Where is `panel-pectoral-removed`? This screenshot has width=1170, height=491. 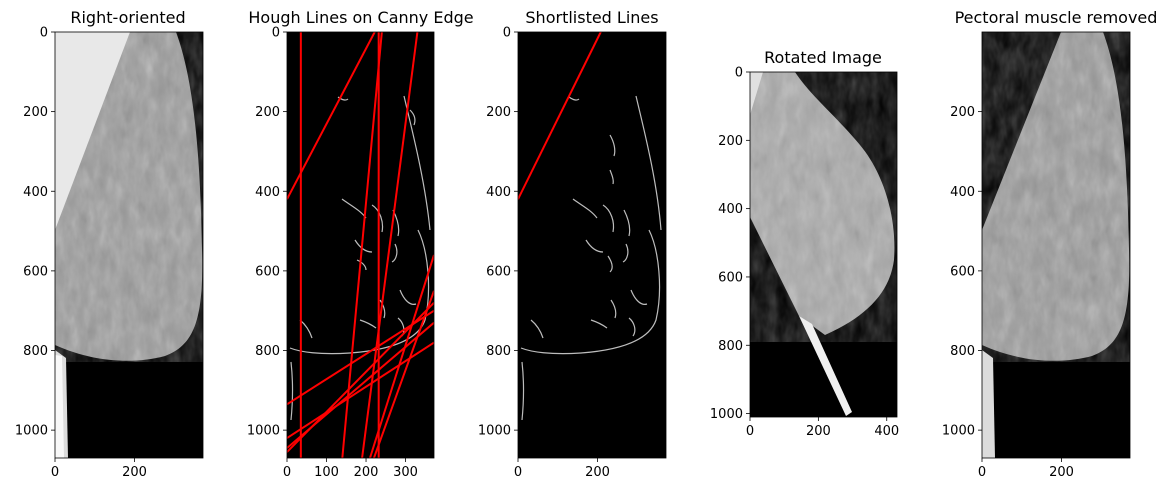
panel-pectoral-removed is located at coordinates (1056, 245).